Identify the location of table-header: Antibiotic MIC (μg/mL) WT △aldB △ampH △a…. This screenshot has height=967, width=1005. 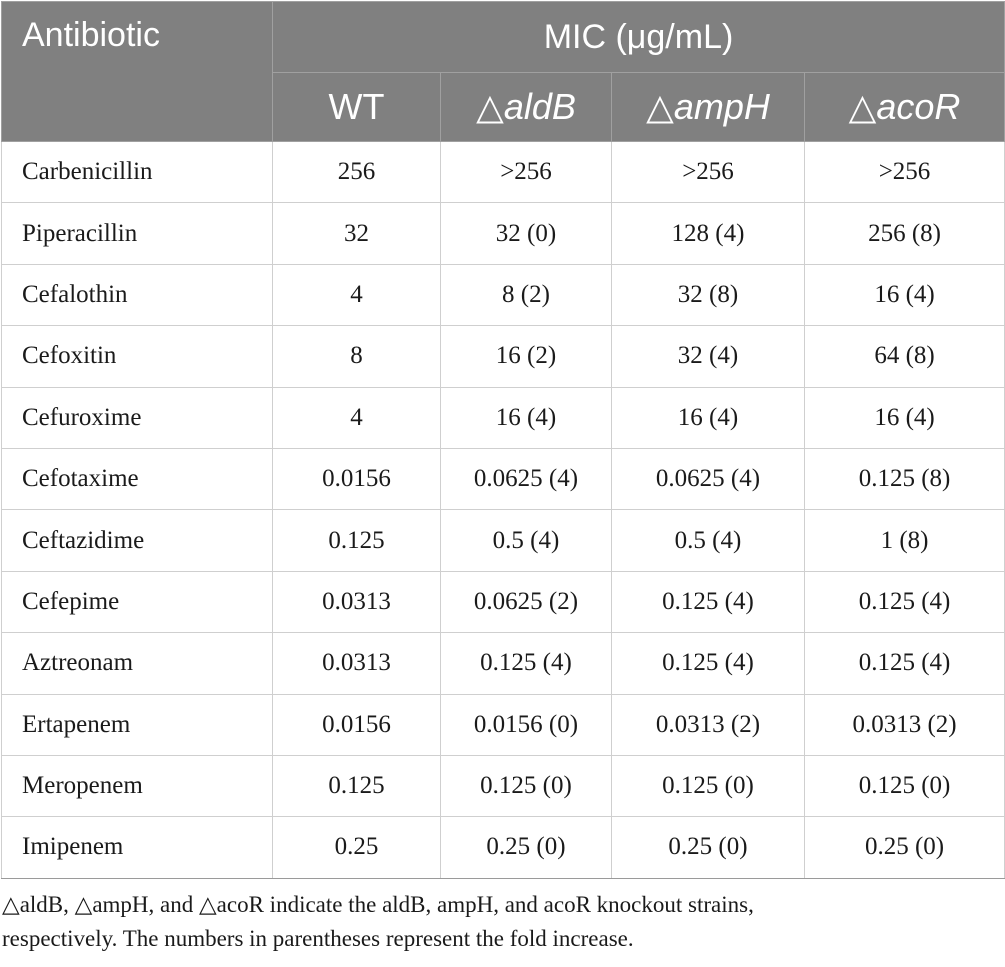
(503, 71).